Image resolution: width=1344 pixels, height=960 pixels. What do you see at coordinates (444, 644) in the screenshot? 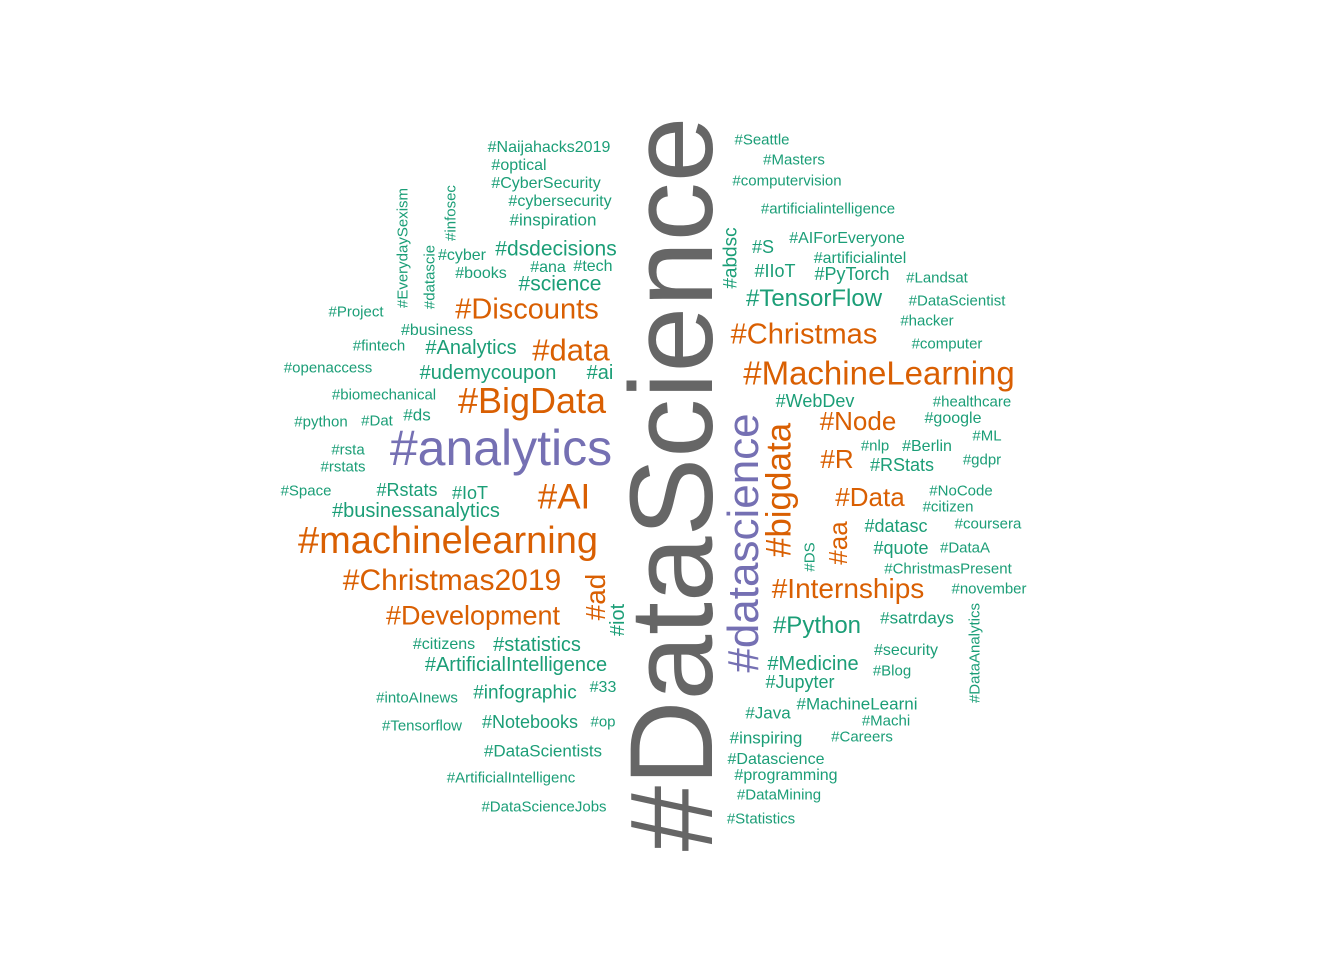
I see `word-citizens: #citizens` at bounding box center [444, 644].